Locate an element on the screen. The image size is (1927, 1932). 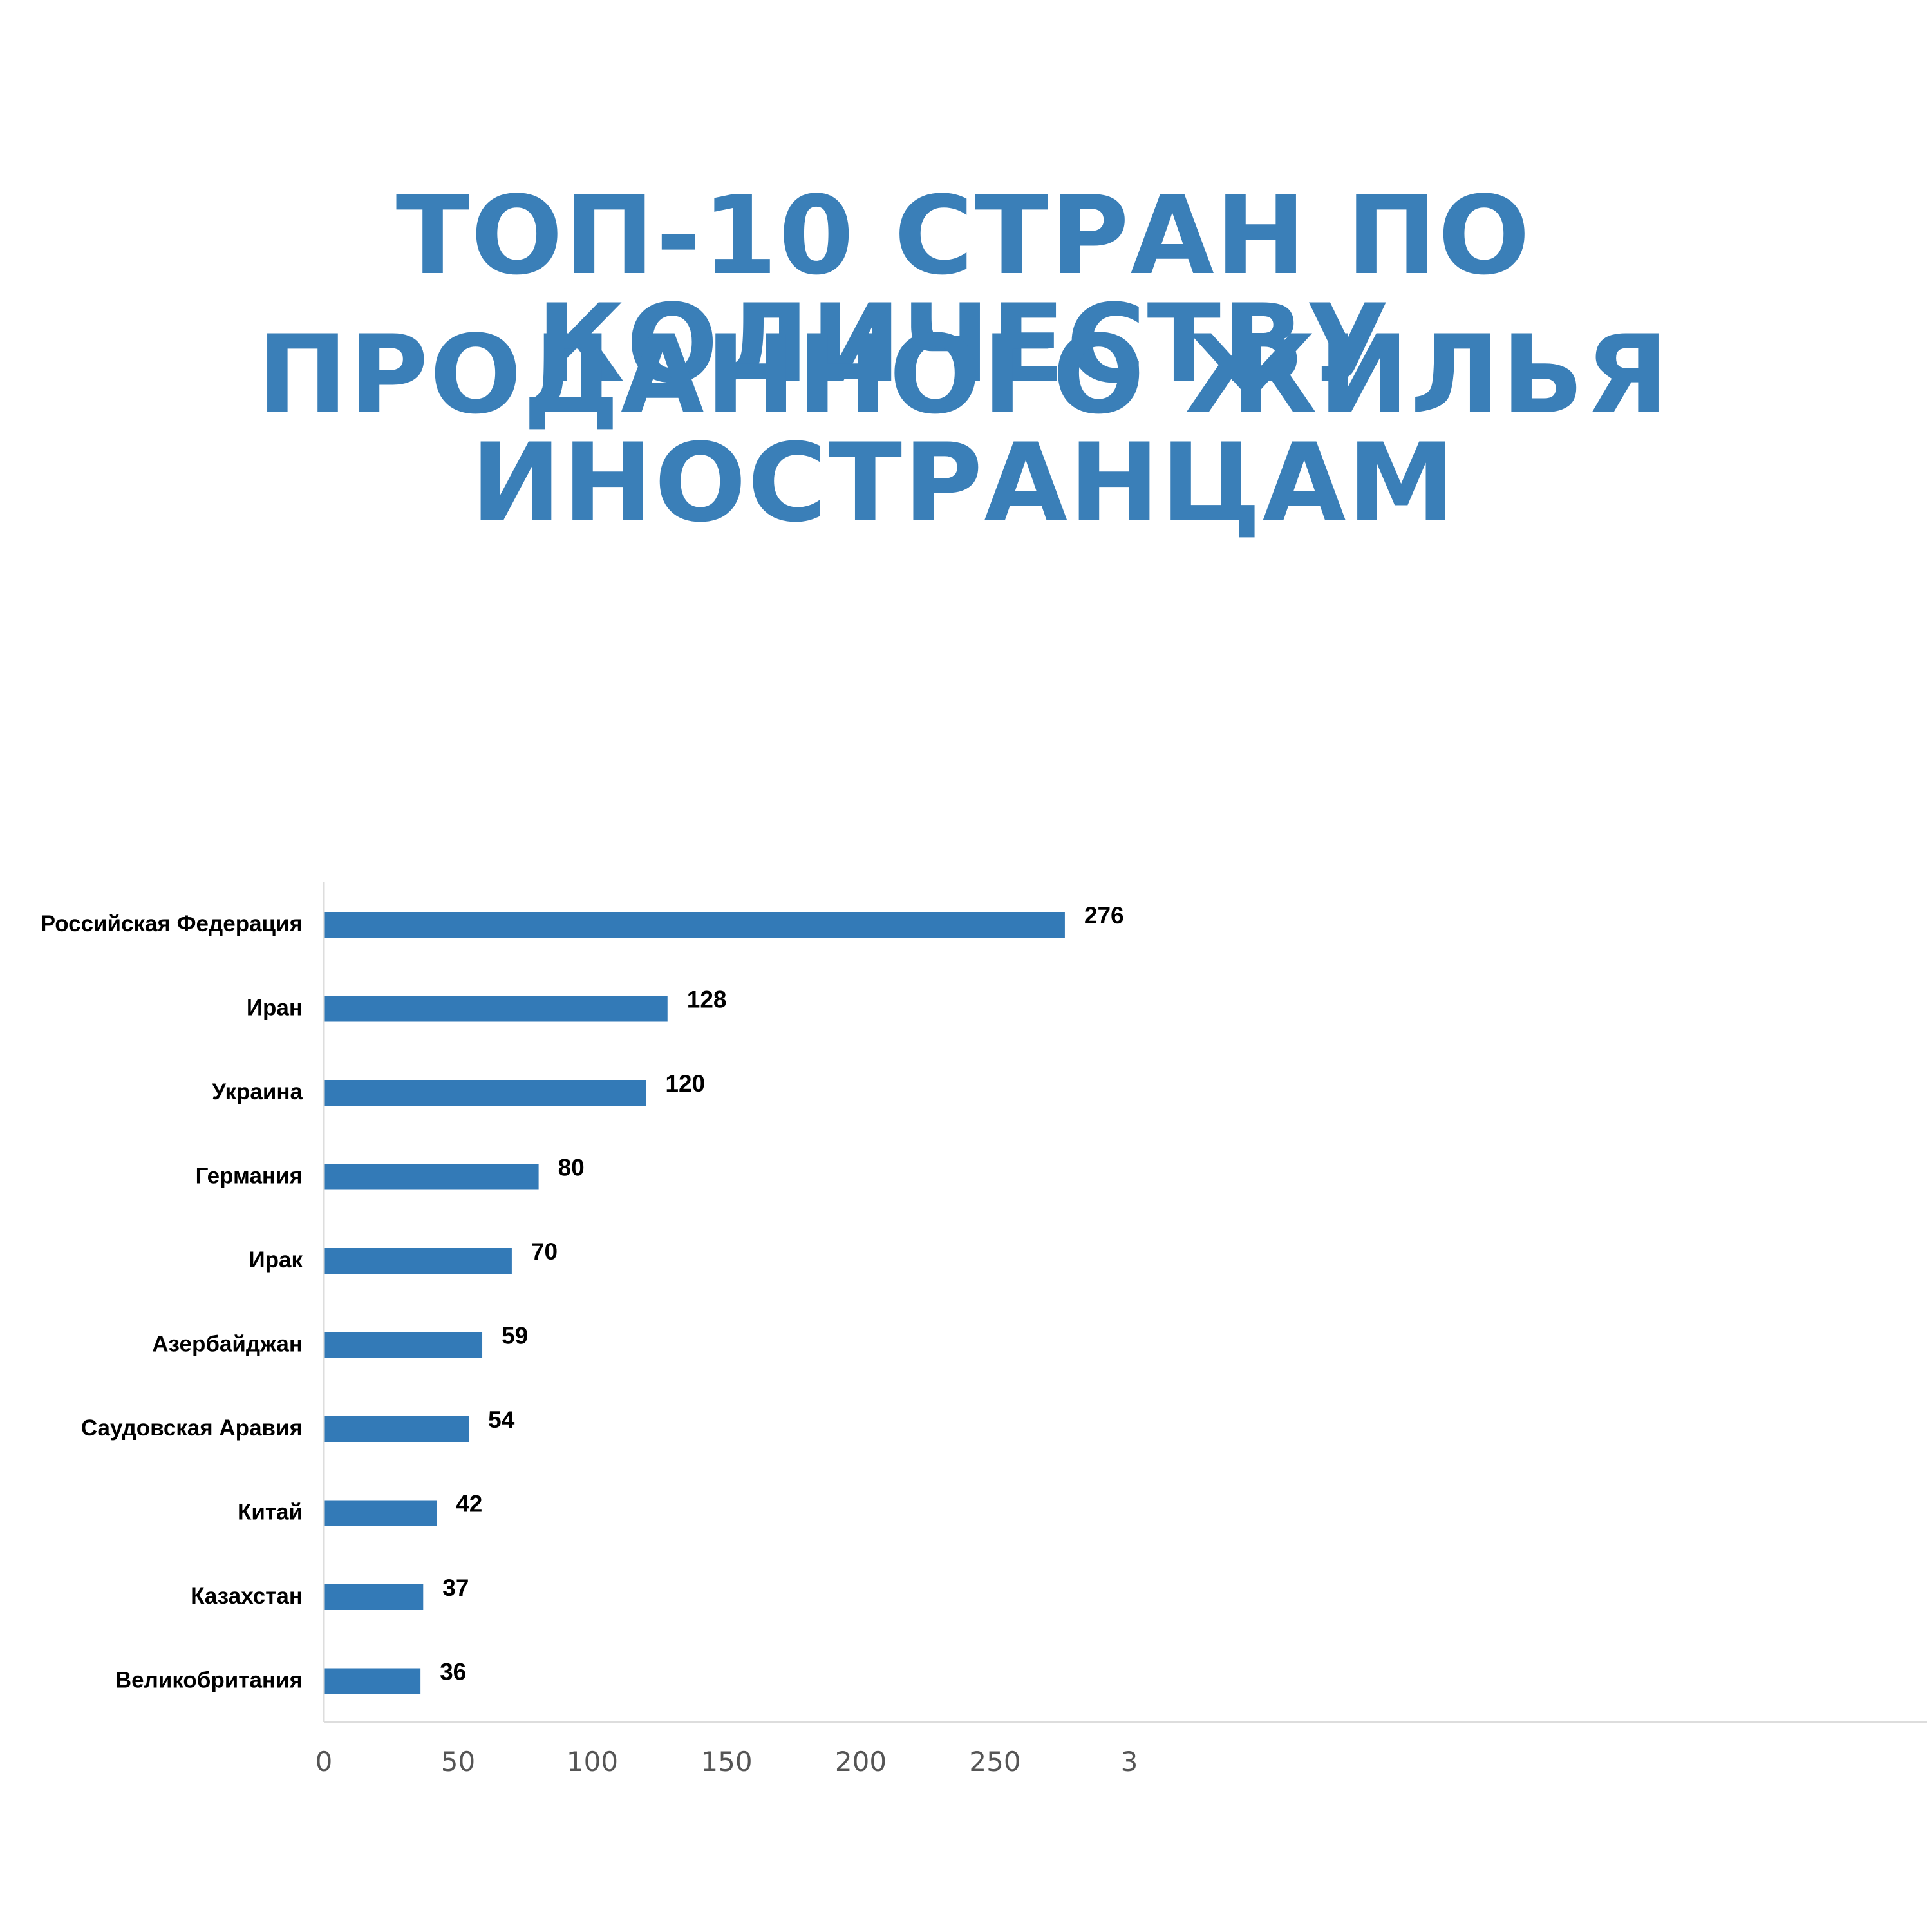
chart-title-line-2: ПРОДАННОГО ЖИЛЬЯ ИНОСТРАНЦАМ is located at coordinates (963, 429).